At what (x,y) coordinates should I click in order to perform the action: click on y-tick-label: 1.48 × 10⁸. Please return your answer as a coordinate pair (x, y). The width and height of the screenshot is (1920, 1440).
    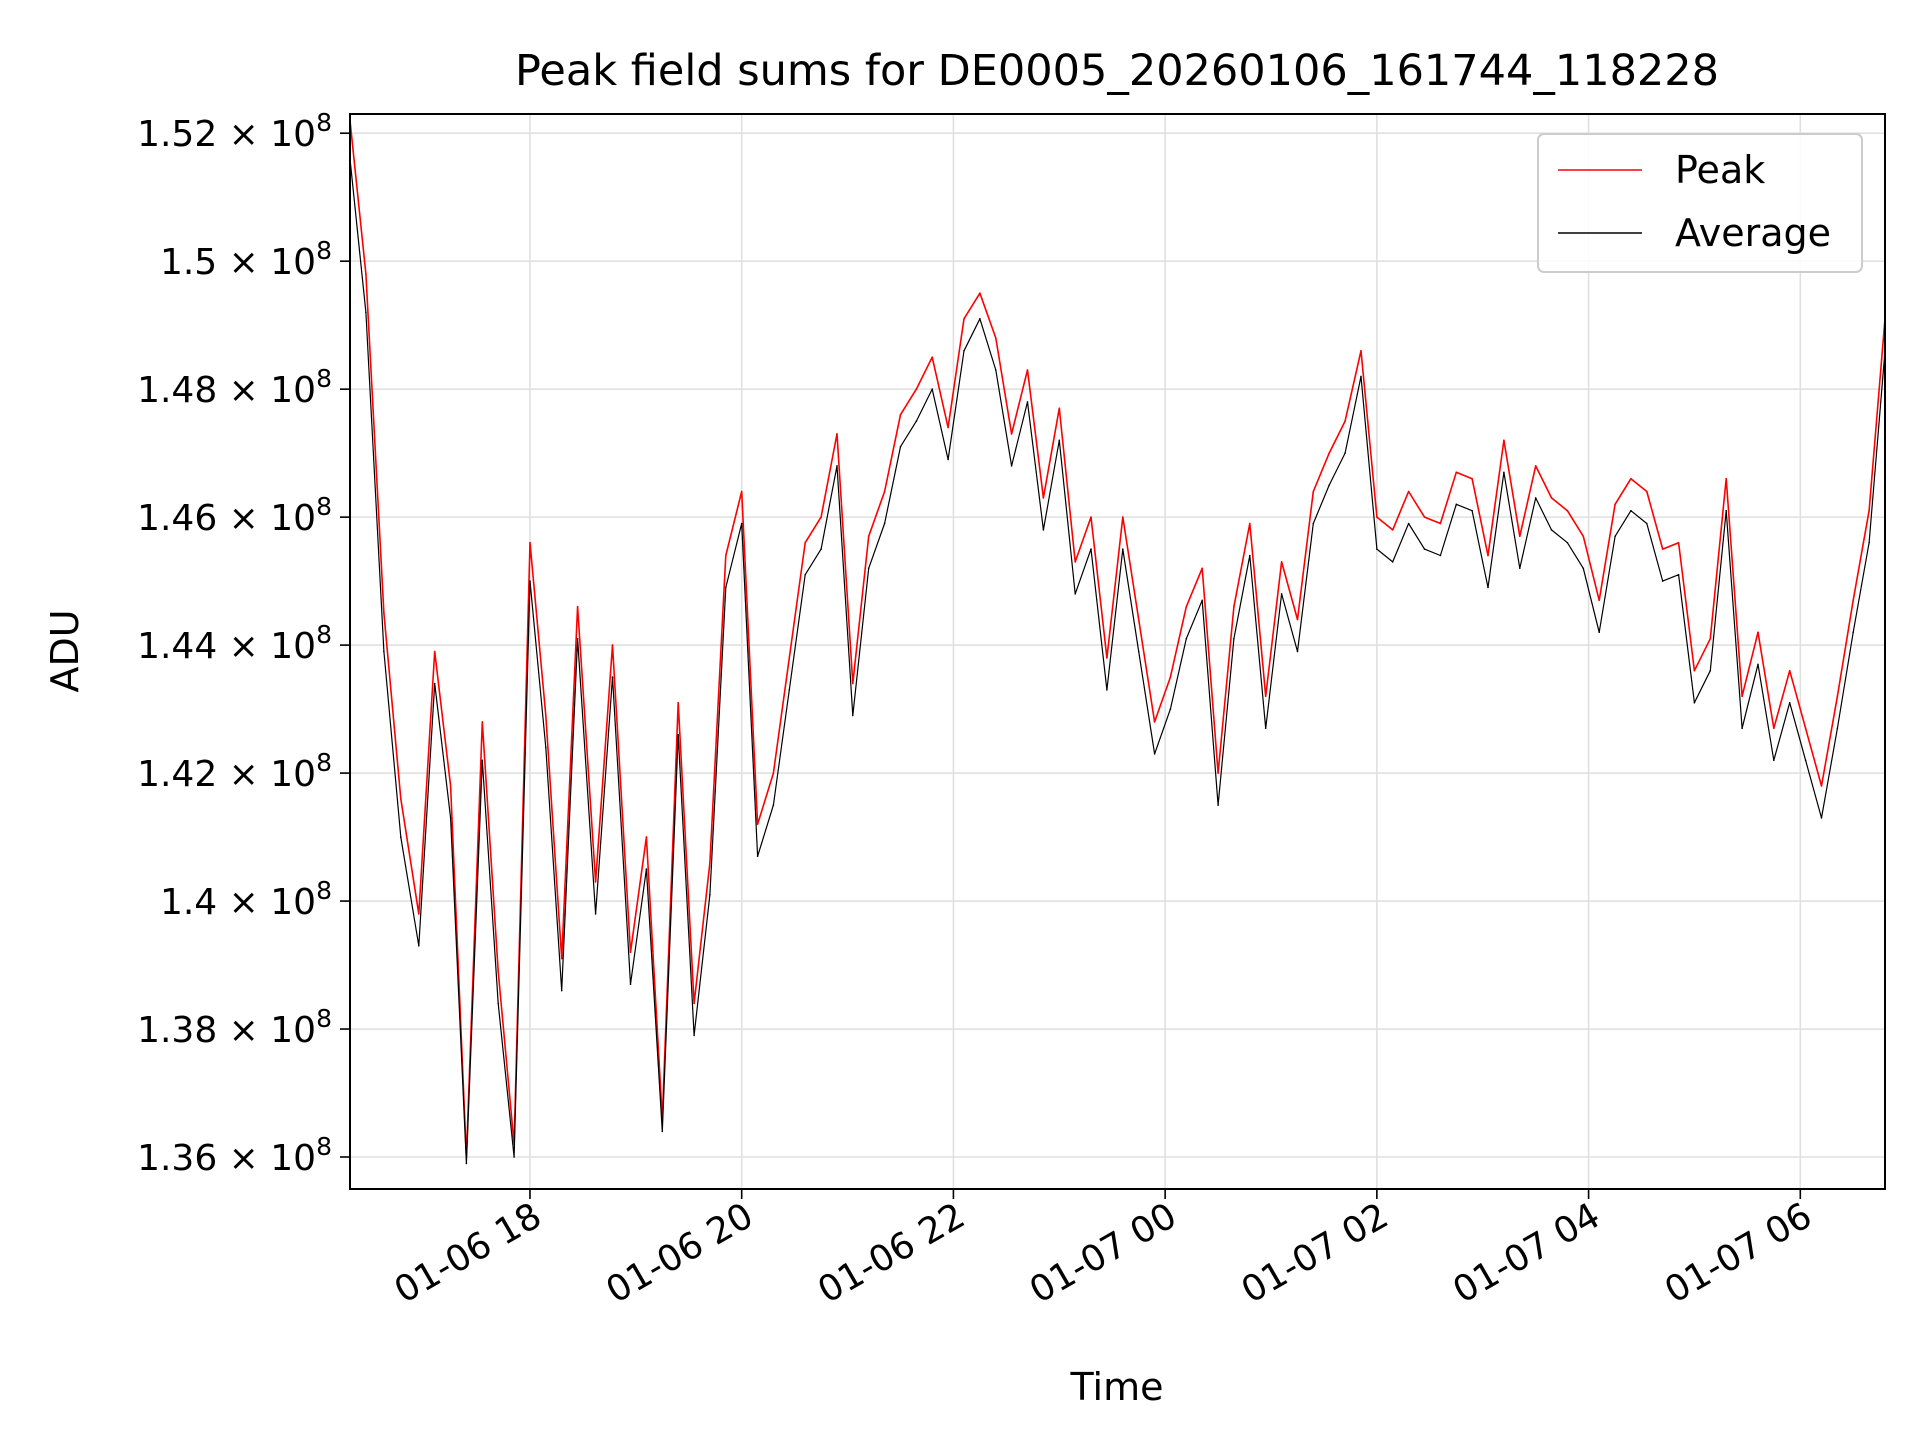
    Looking at the image, I should click on (234, 387).